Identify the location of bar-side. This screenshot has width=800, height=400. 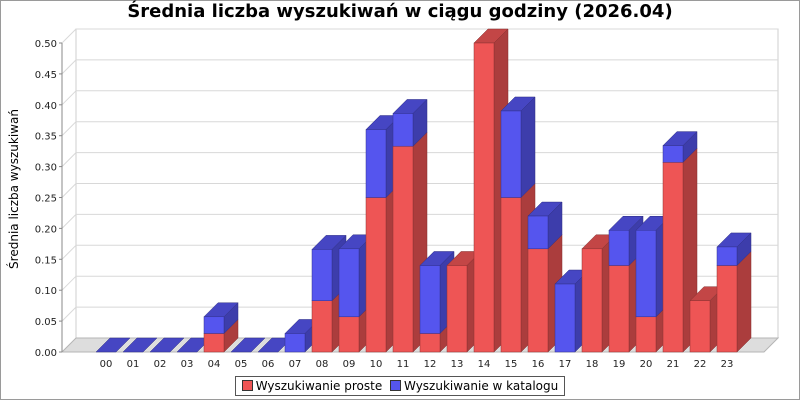
(744, 301).